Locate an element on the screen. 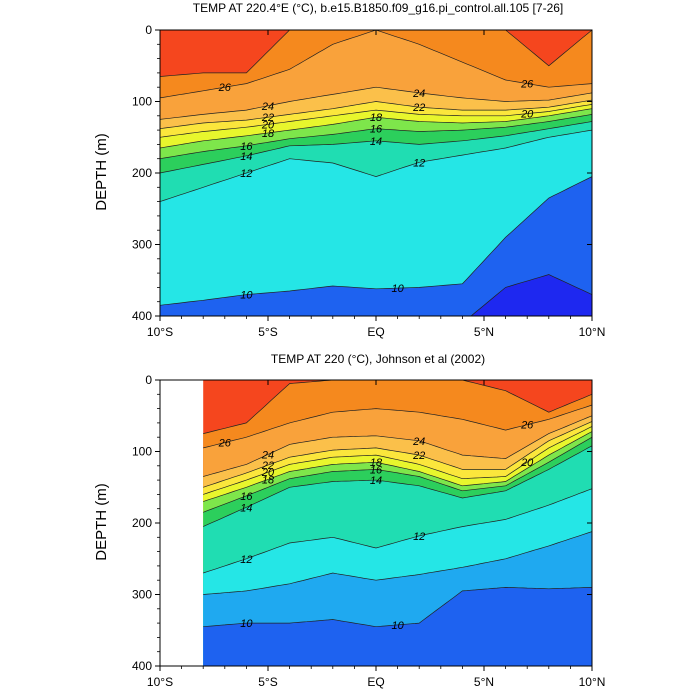  isotherm-11C is located at coordinates (397, 563).